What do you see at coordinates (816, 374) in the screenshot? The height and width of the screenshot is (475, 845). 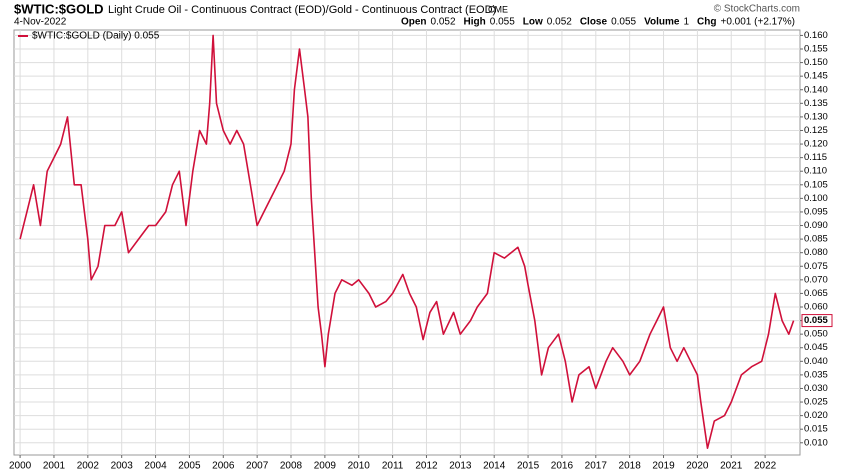 I see `y-tick-label: 0.035` at bounding box center [816, 374].